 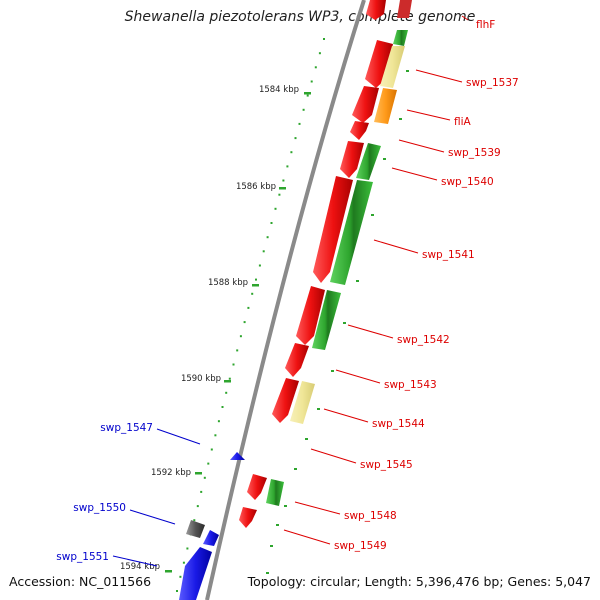 I want to click on gene-label-swp_1539: swp_1539, so click(x=474, y=153).